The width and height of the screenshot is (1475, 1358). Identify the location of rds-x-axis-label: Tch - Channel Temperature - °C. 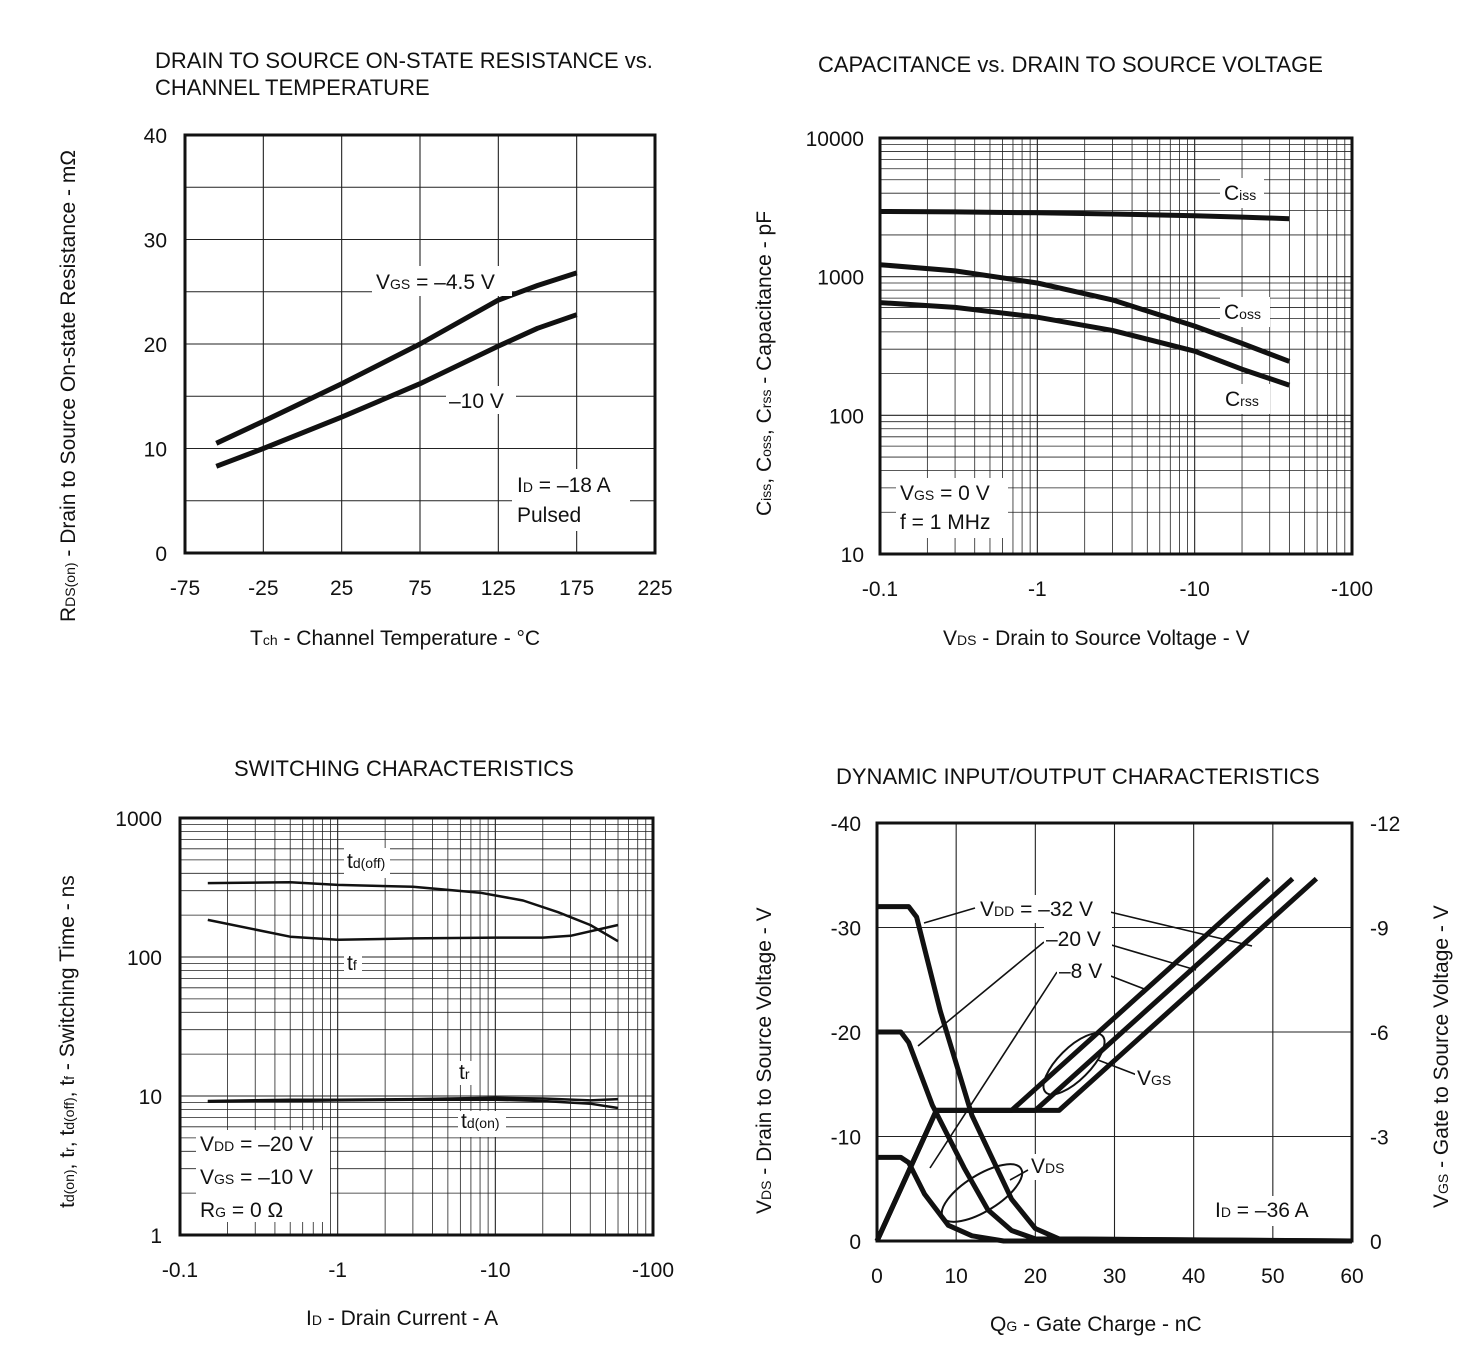
(395, 638).